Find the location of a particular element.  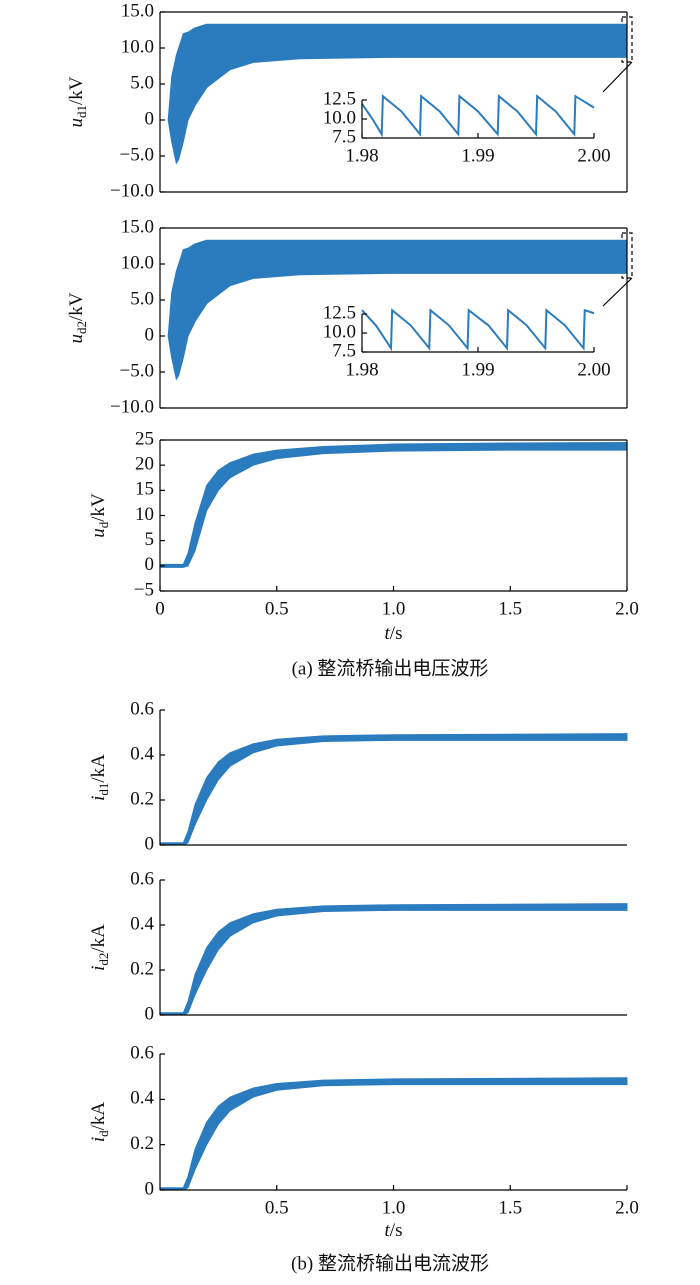

caption: (a) 整流桥输出电压波形 is located at coordinates (390, 668).